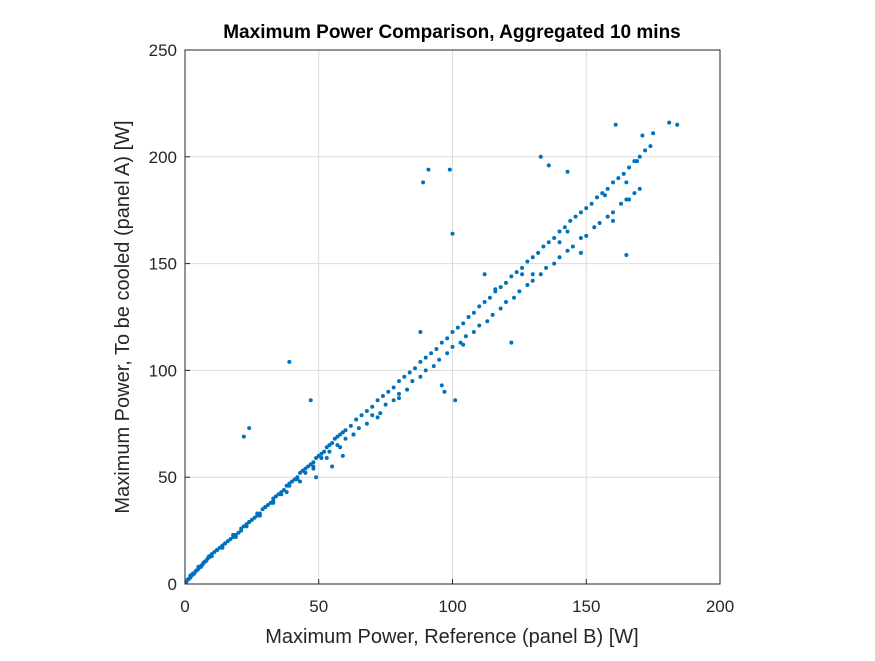 This screenshot has width=875, height=661. I want to click on x-tick-label: 200, so click(720, 606).